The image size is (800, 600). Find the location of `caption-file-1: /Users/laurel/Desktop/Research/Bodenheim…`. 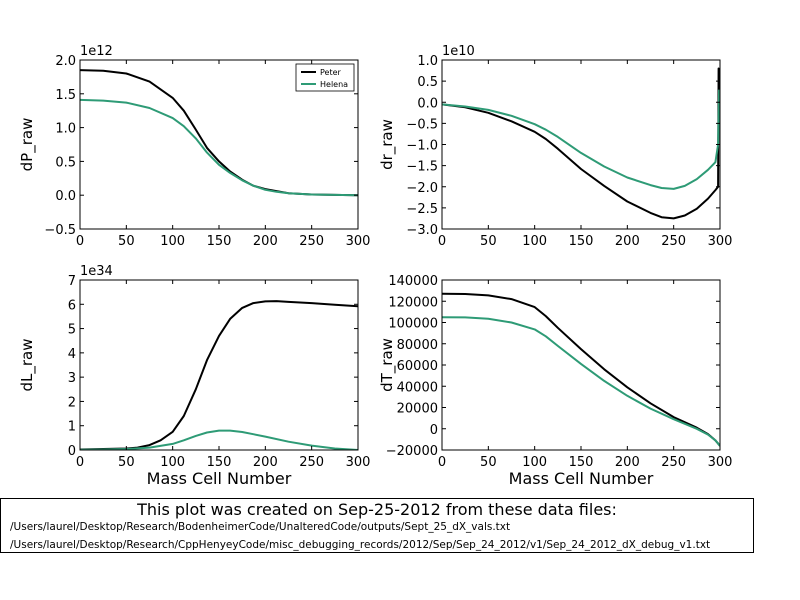

caption-file-1: /Users/laurel/Desktop/Research/Bodenheim… is located at coordinates (260, 527).